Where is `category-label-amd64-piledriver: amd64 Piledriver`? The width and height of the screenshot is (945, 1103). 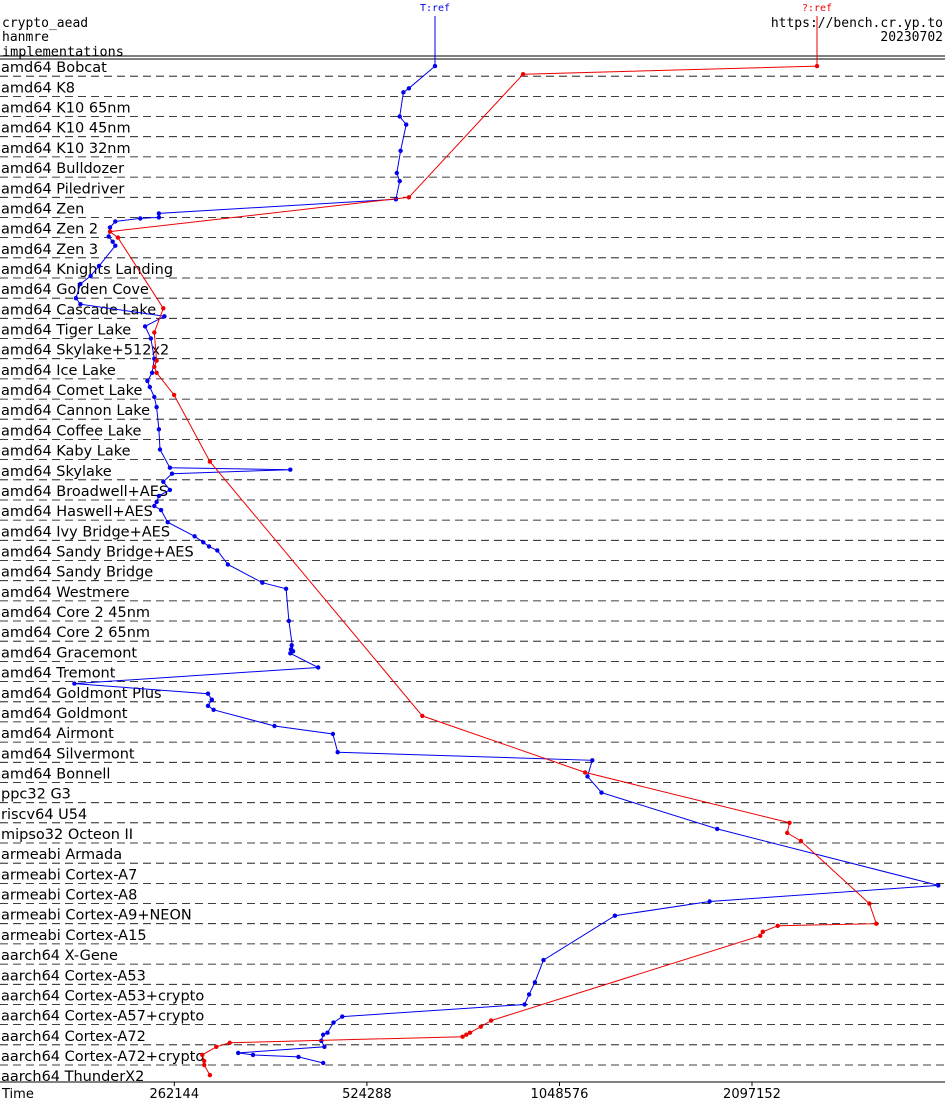 category-label-amd64-piledriver: amd64 Piledriver is located at coordinates (62, 189).